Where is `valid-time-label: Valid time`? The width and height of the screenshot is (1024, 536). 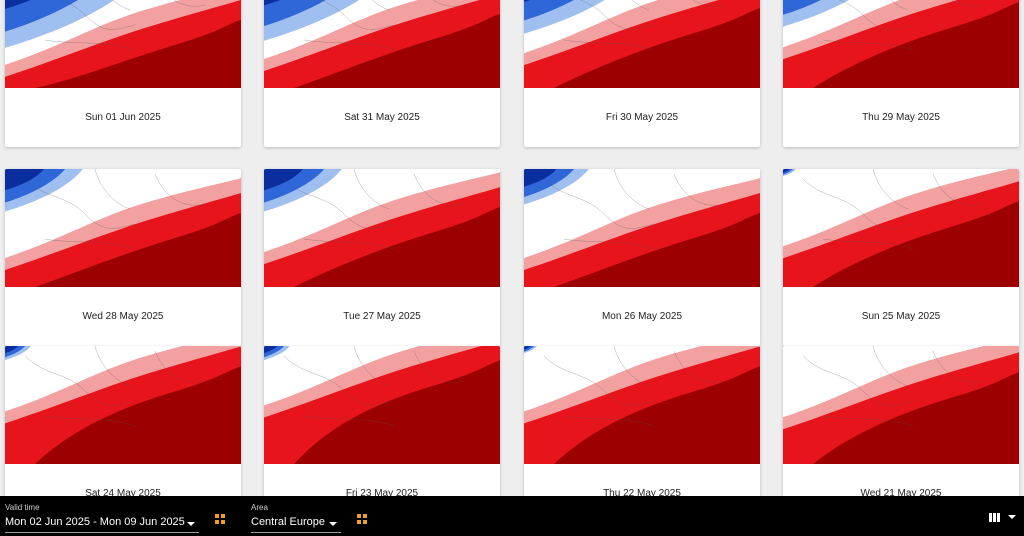 valid-time-label: Valid time is located at coordinates (22, 507).